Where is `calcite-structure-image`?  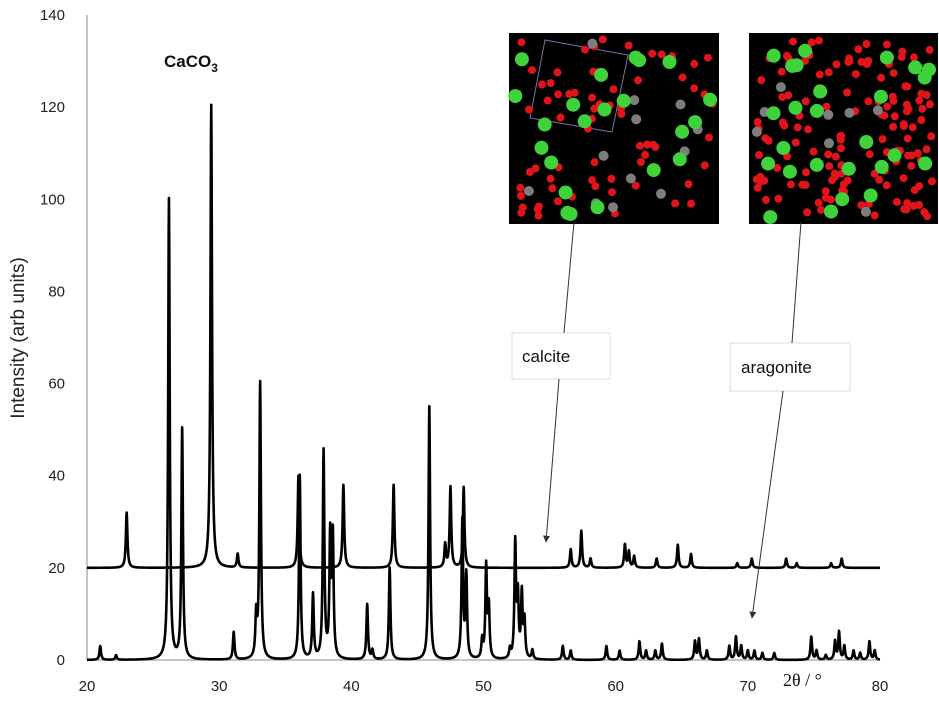 calcite-structure-image is located at coordinates (613, 128).